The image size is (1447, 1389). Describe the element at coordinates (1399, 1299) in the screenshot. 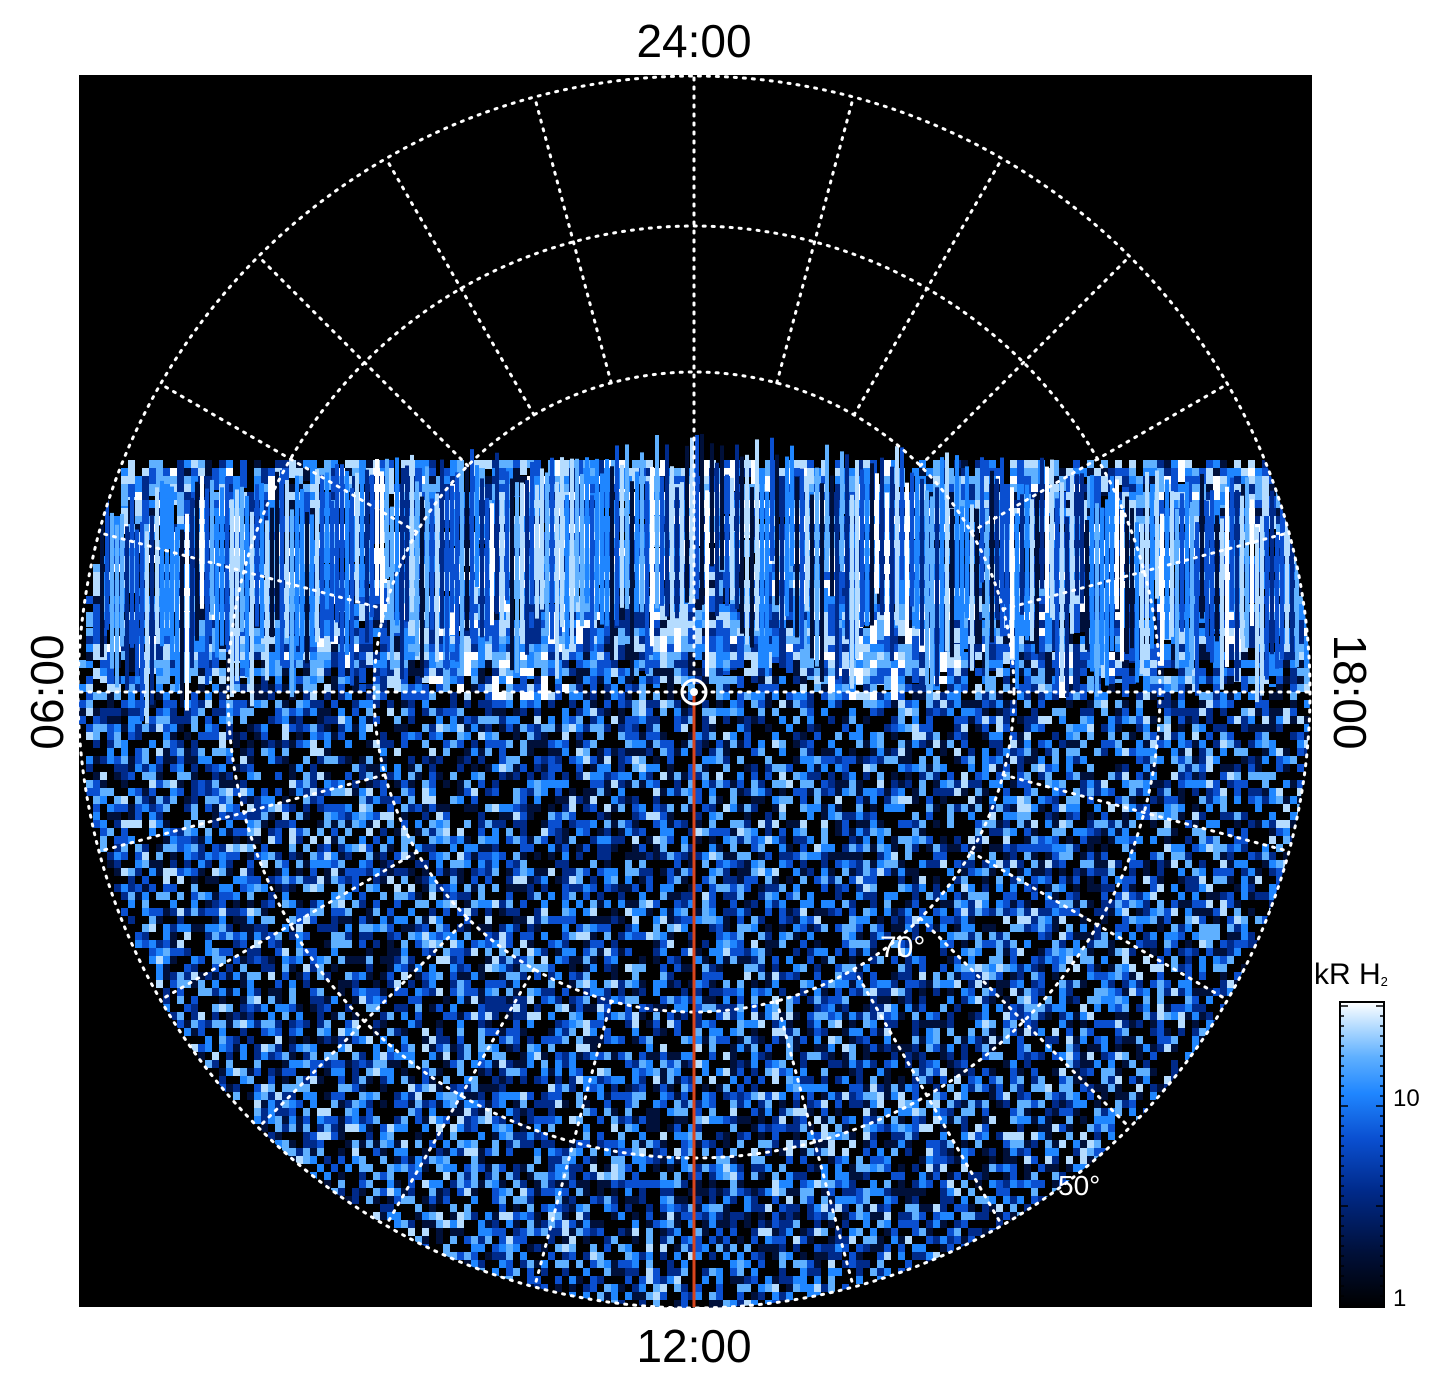

I see `colorbar-tick-label: 1` at that location.